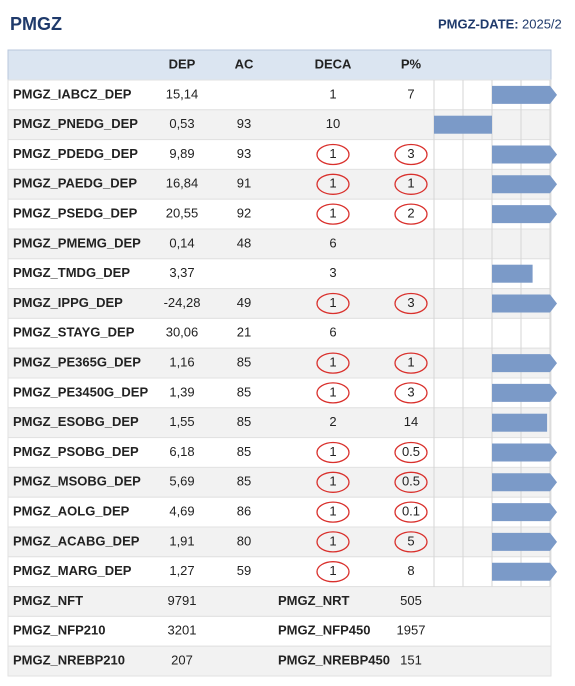 This screenshot has height=686, width=575. Describe the element at coordinates (478, 23) in the screenshot. I see `date-label: PMGZ-DATE:` at that location.